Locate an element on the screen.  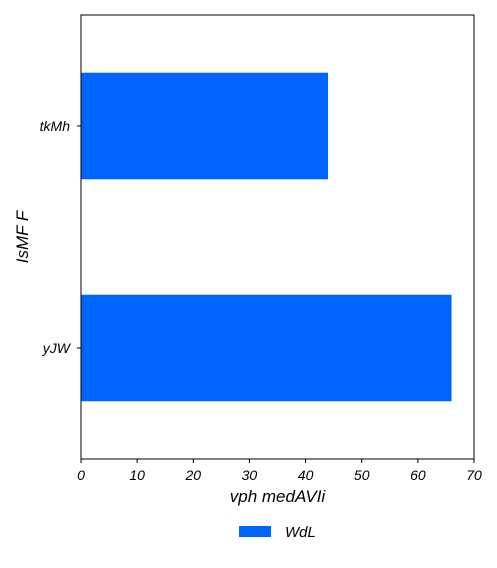
x-tick-label: 60 is located at coordinates (418, 475).